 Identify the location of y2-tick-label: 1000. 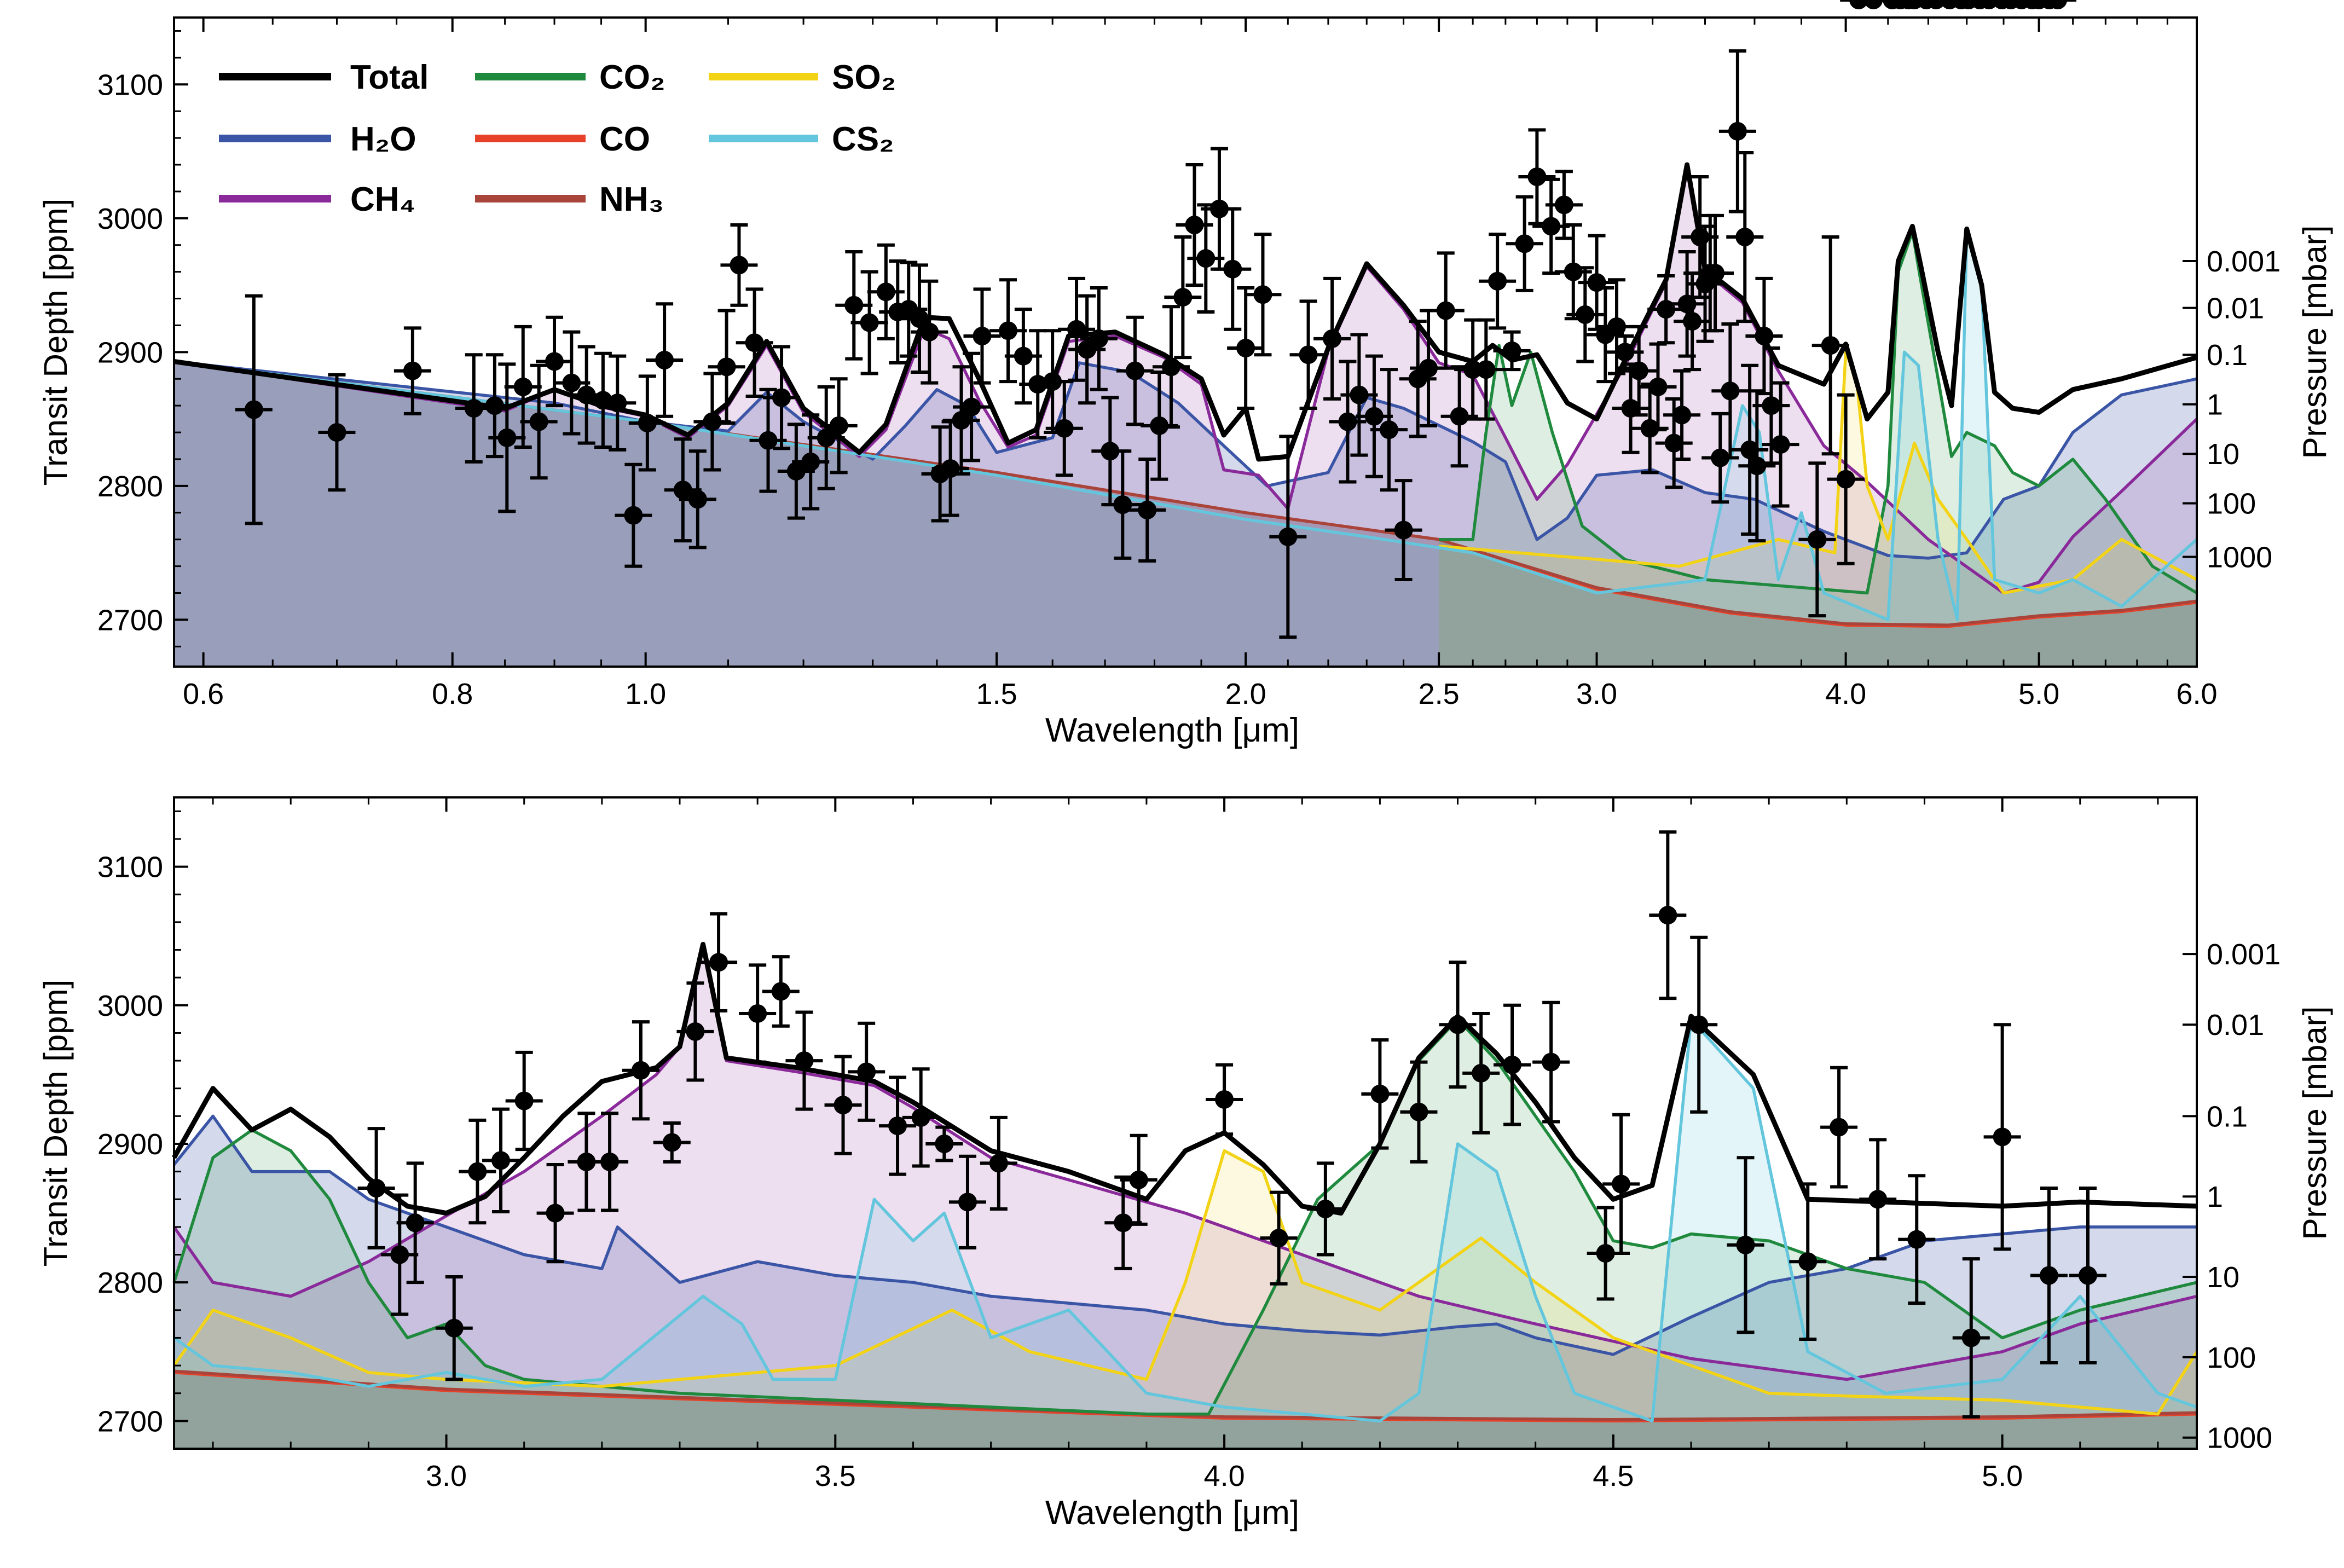
(2239, 557).